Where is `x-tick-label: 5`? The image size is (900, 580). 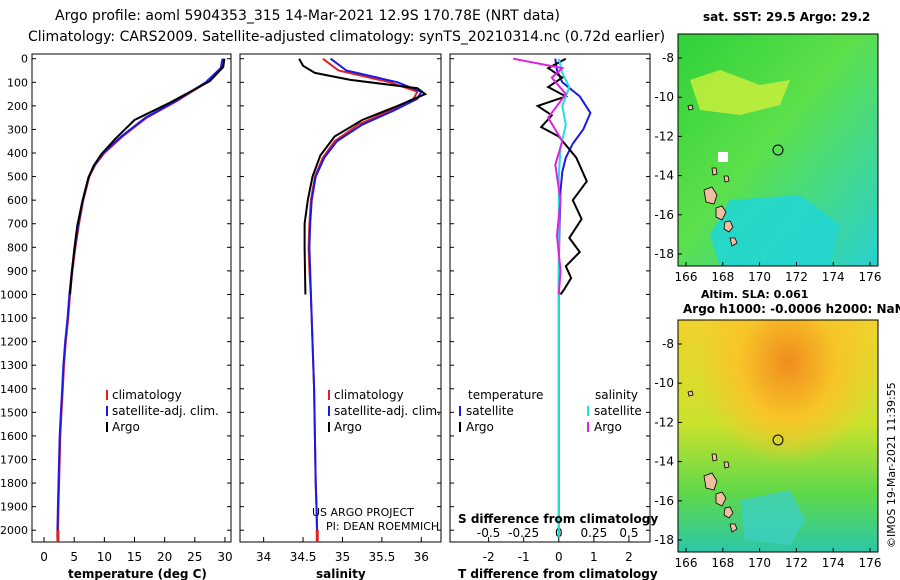
x-tick-label: 5 is located at coordinates (74, 557).